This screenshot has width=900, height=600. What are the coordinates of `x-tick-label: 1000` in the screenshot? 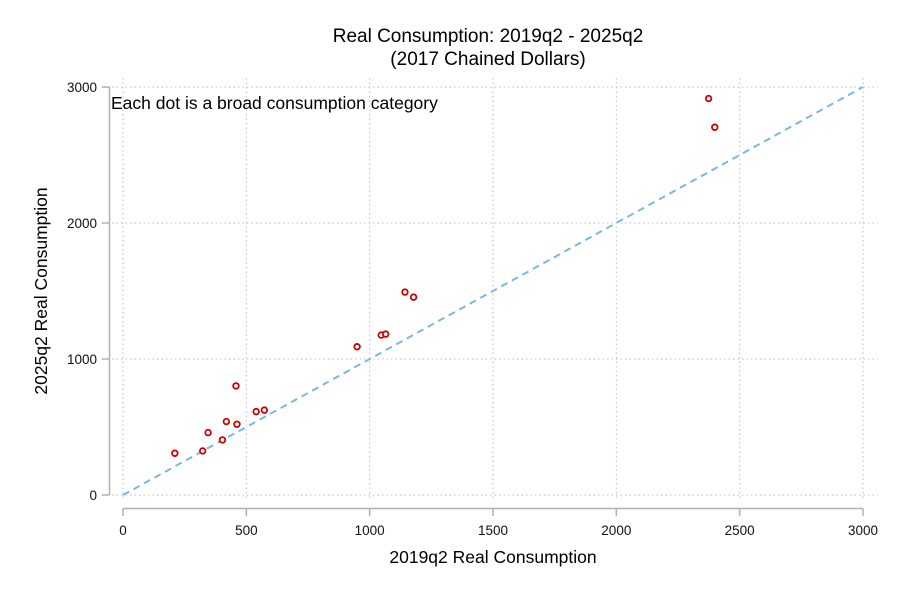 It's located at (370, 530).